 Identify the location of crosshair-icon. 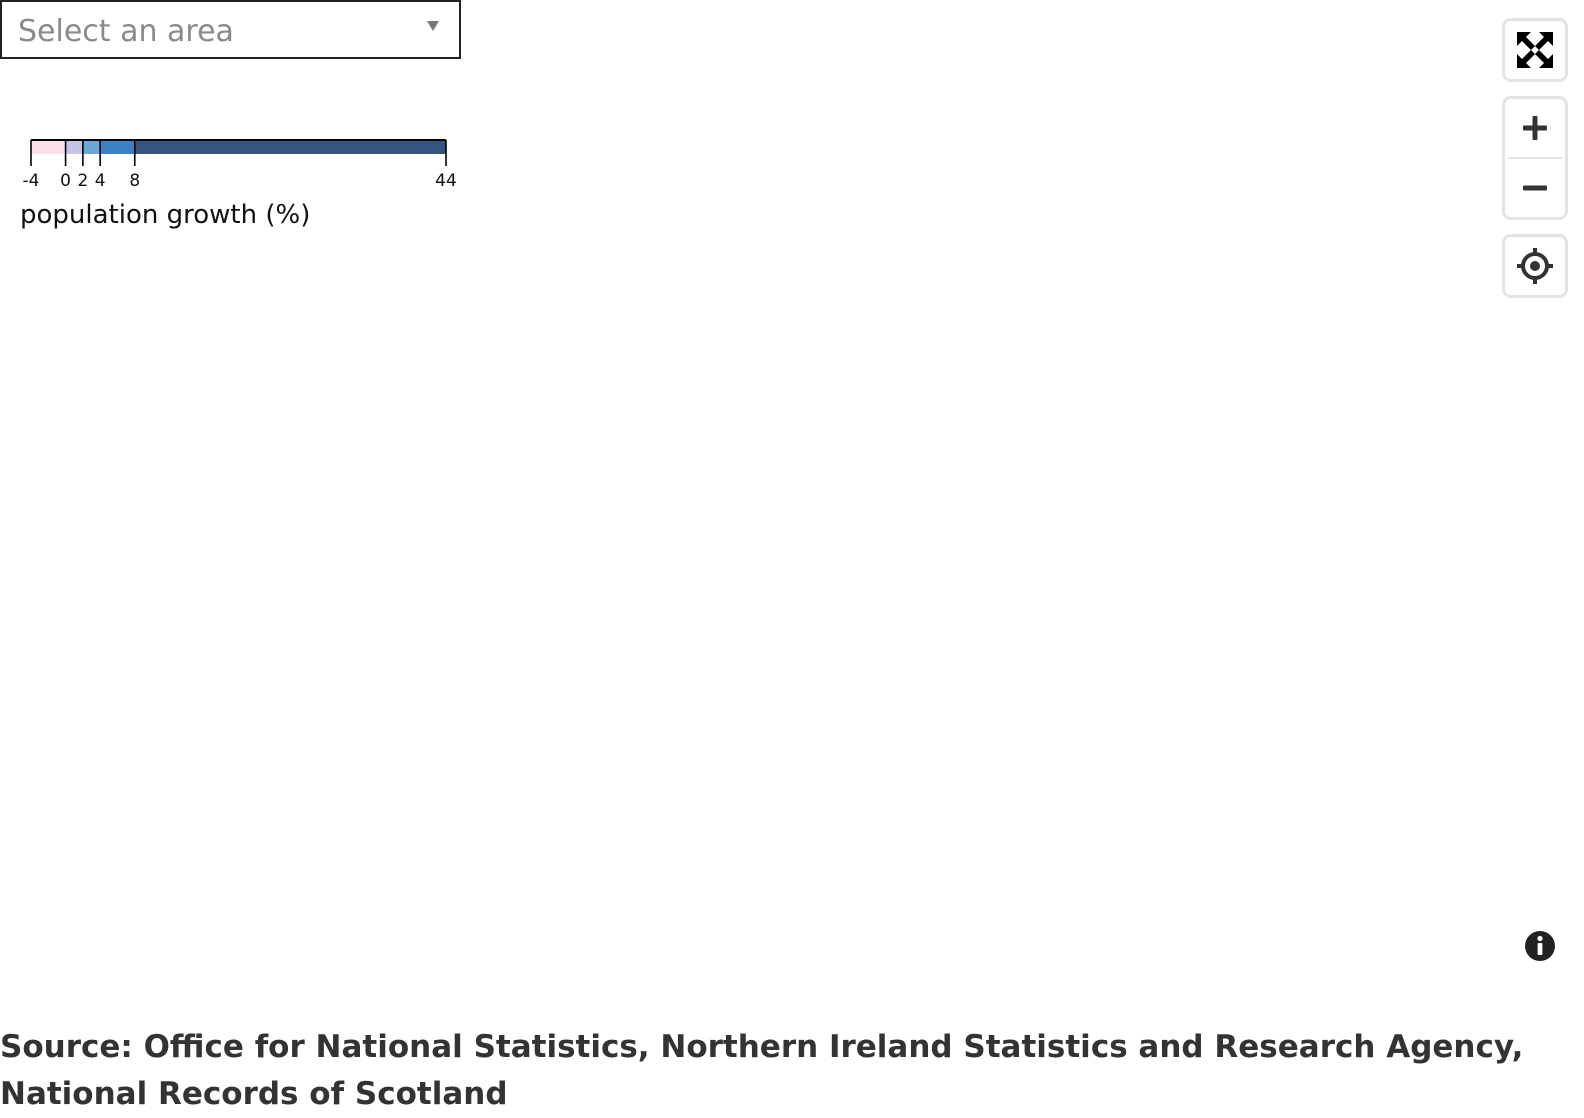
(1535, 266).